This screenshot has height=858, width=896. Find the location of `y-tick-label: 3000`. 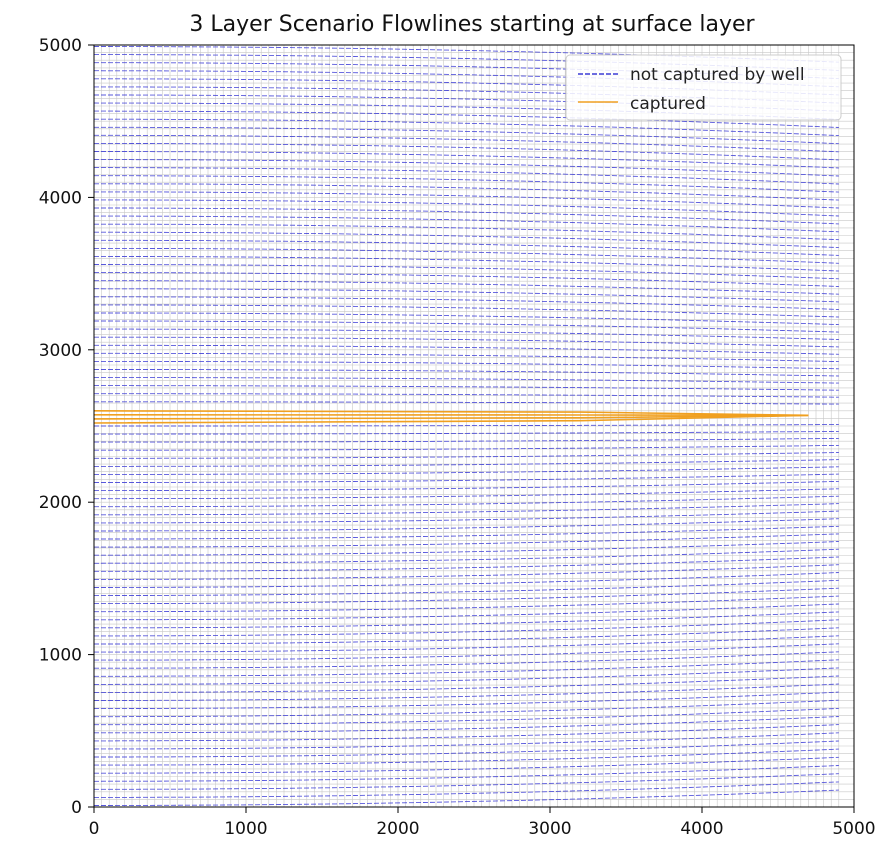

y-tick-label: 3000 is located at coordinates (60, 351).